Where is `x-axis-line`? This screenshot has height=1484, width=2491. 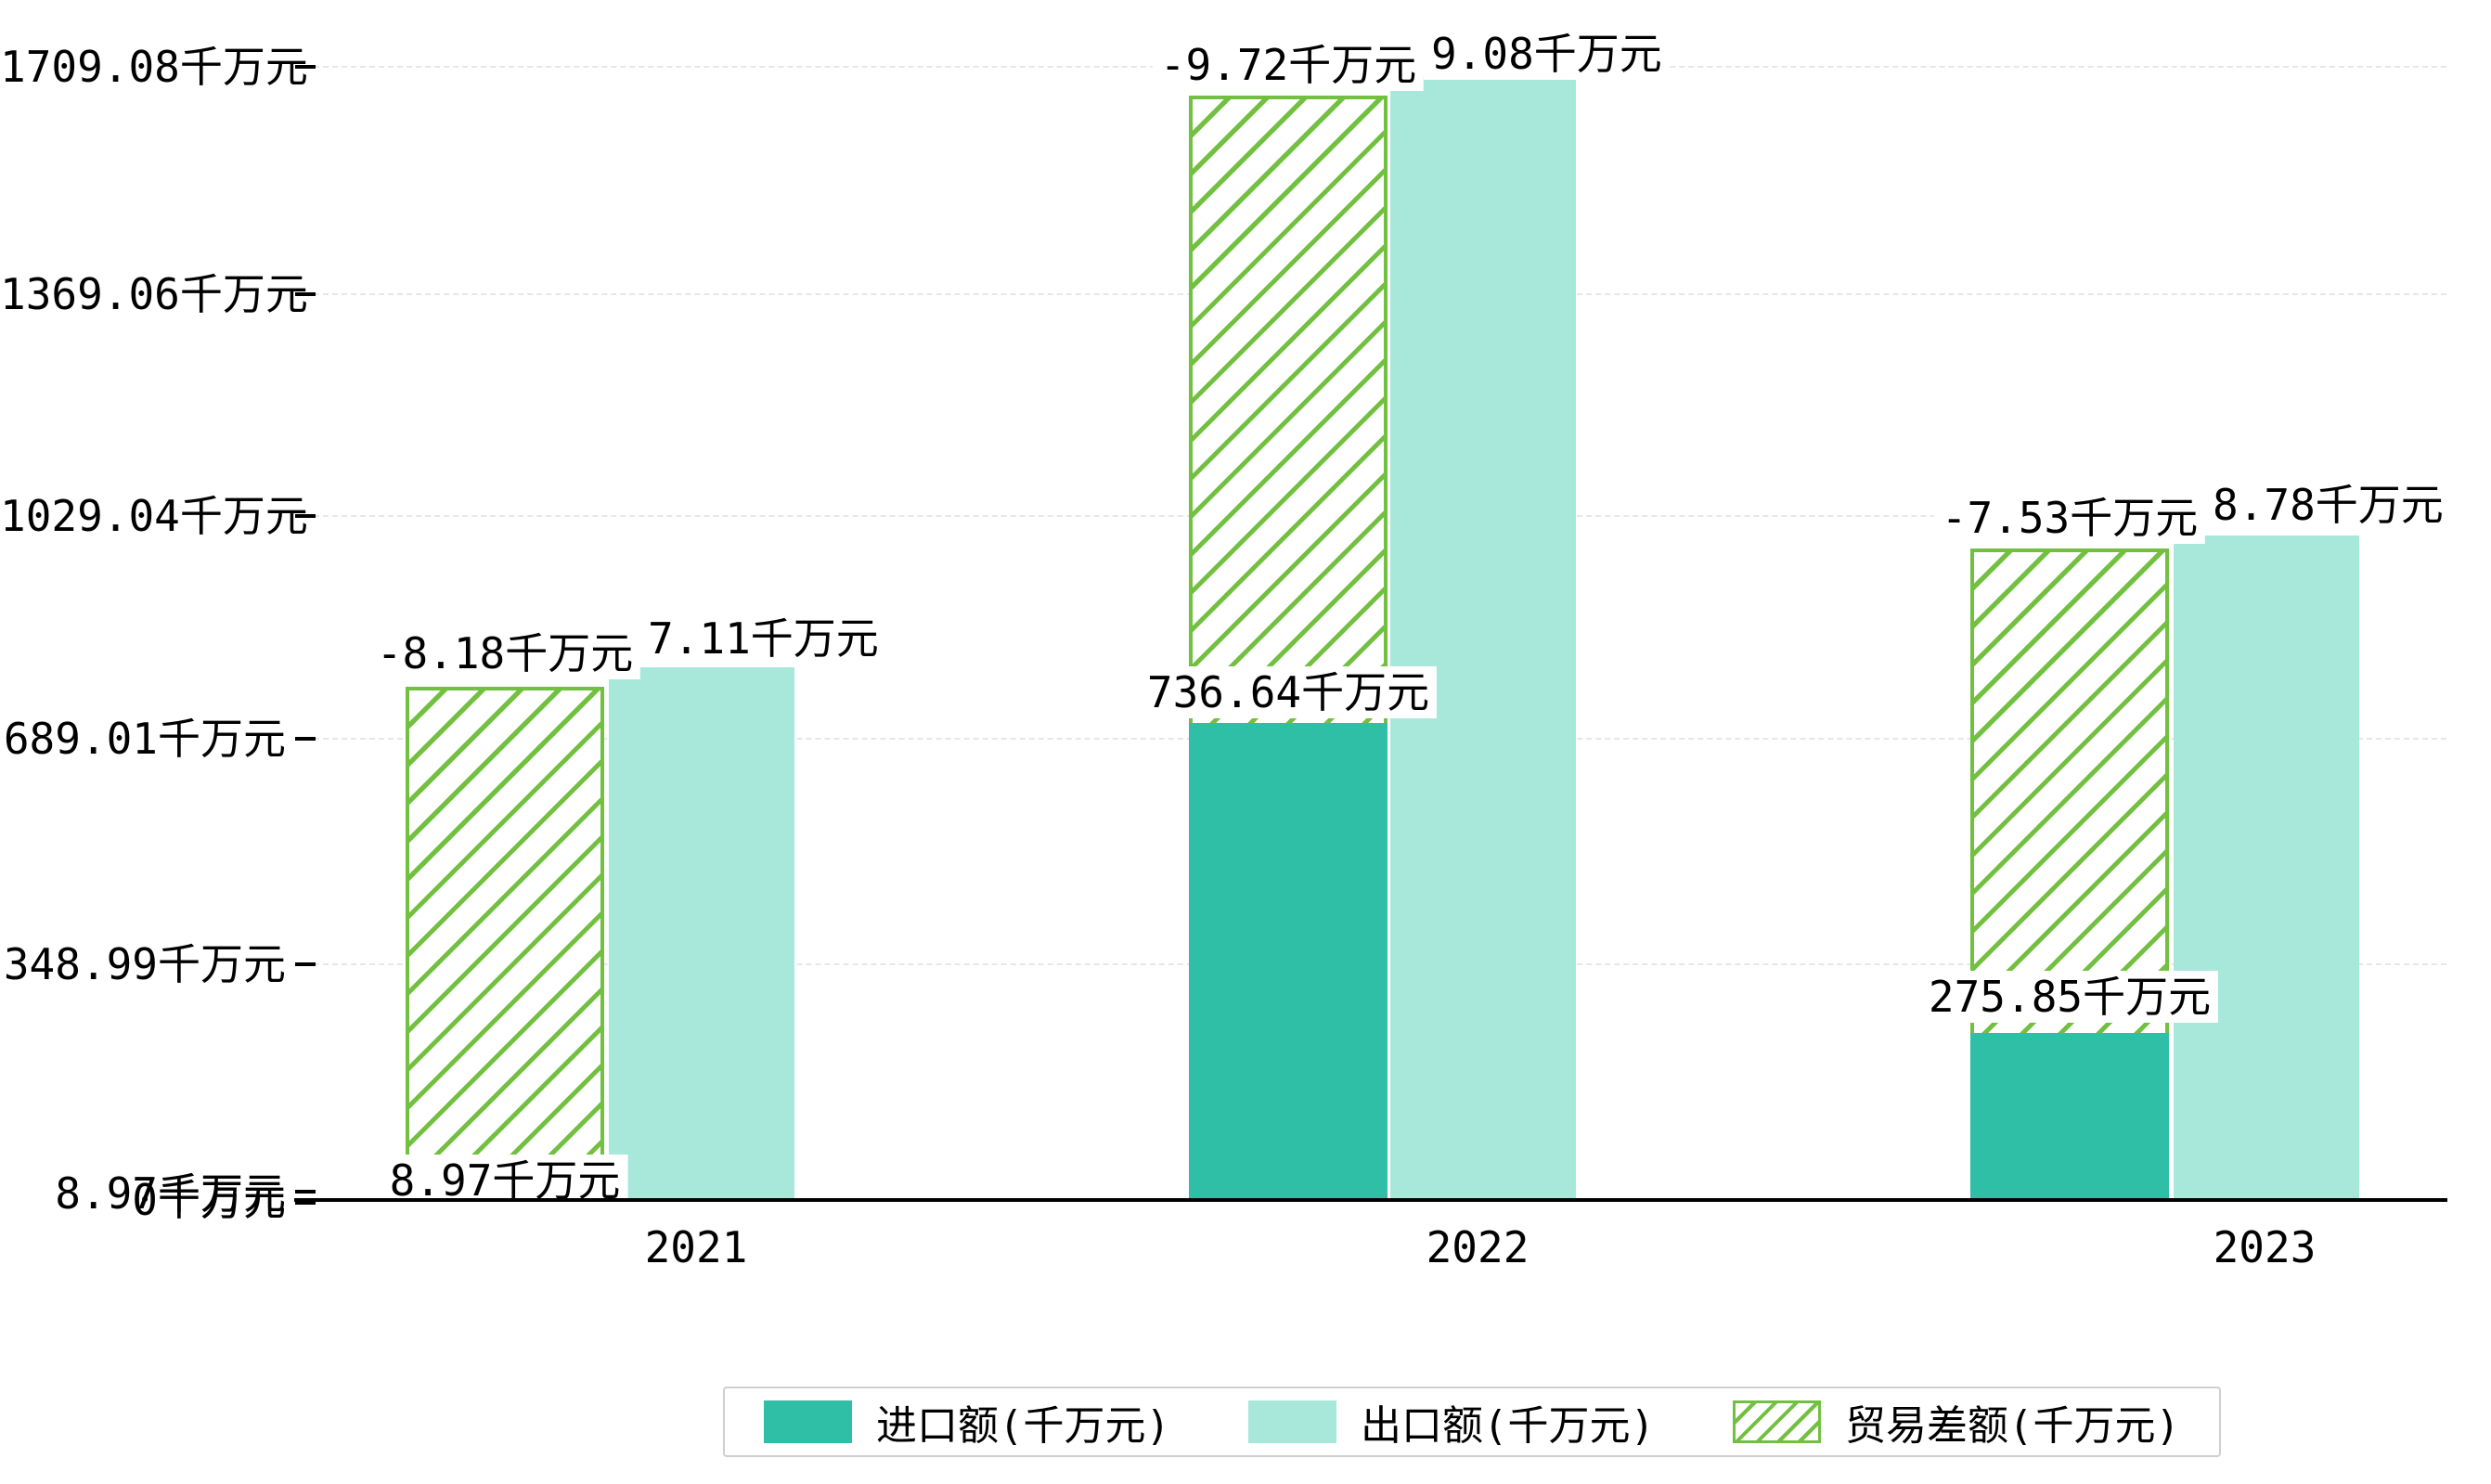 x-axis-line is located at coordinates (1370, 1200).